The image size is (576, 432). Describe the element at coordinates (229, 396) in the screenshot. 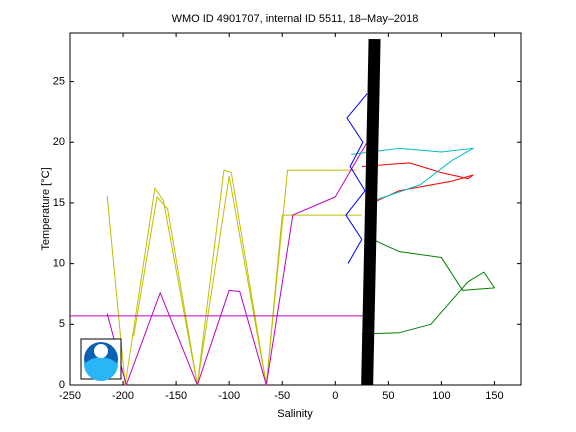

I see `x-tick-label: -100` at that location.